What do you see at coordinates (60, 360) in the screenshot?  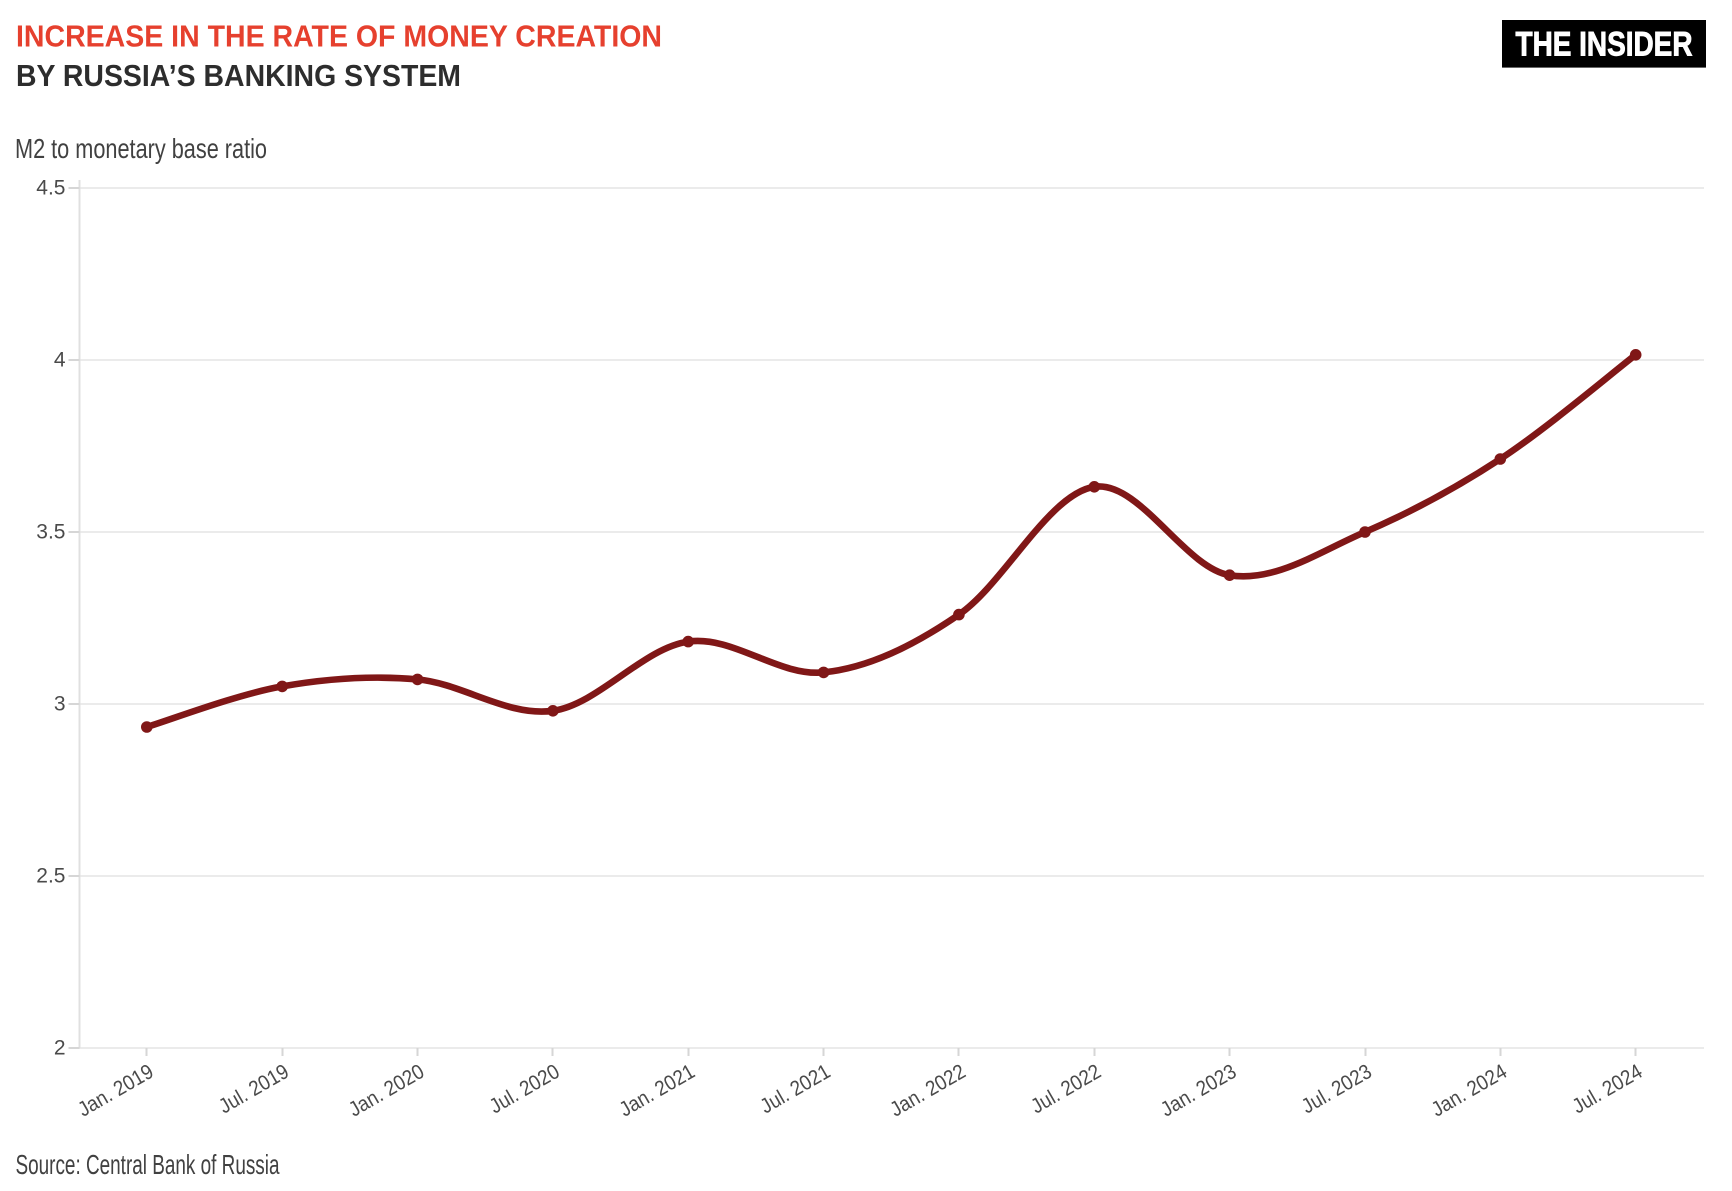 I see `svg-text: 4` at bounding box center [60, 360].